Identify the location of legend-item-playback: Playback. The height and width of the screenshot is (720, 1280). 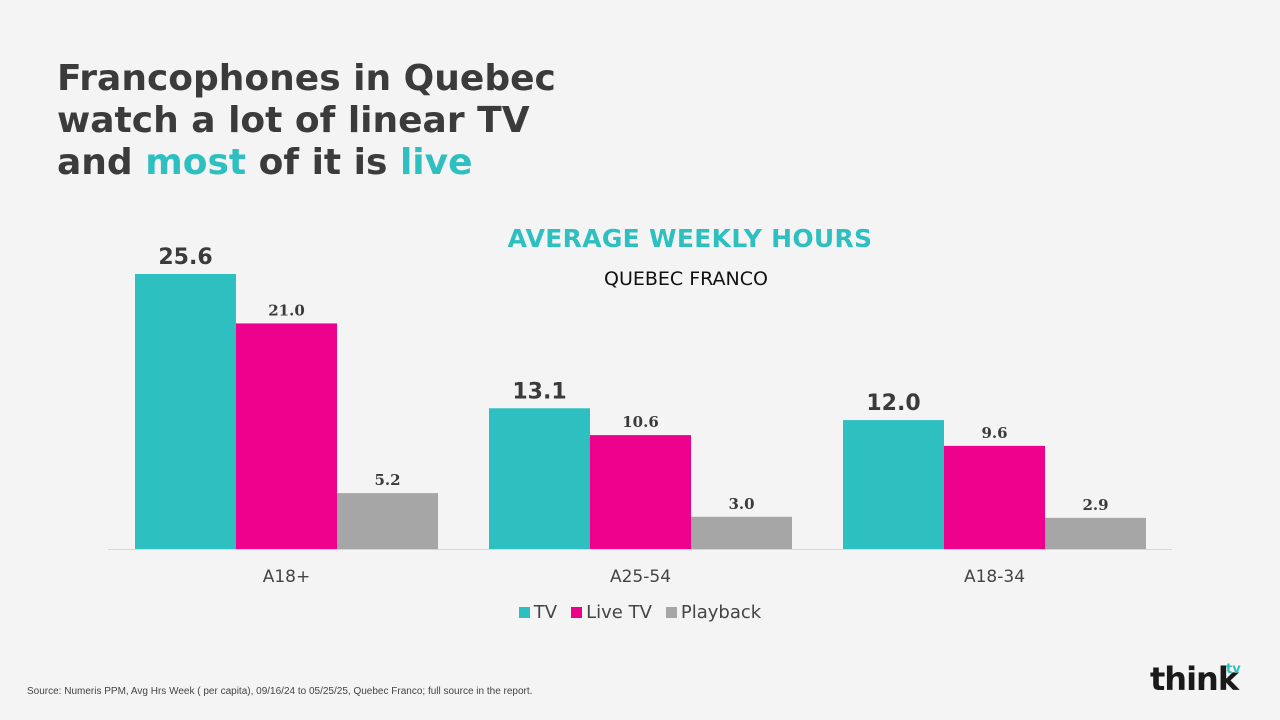
(713, 612).